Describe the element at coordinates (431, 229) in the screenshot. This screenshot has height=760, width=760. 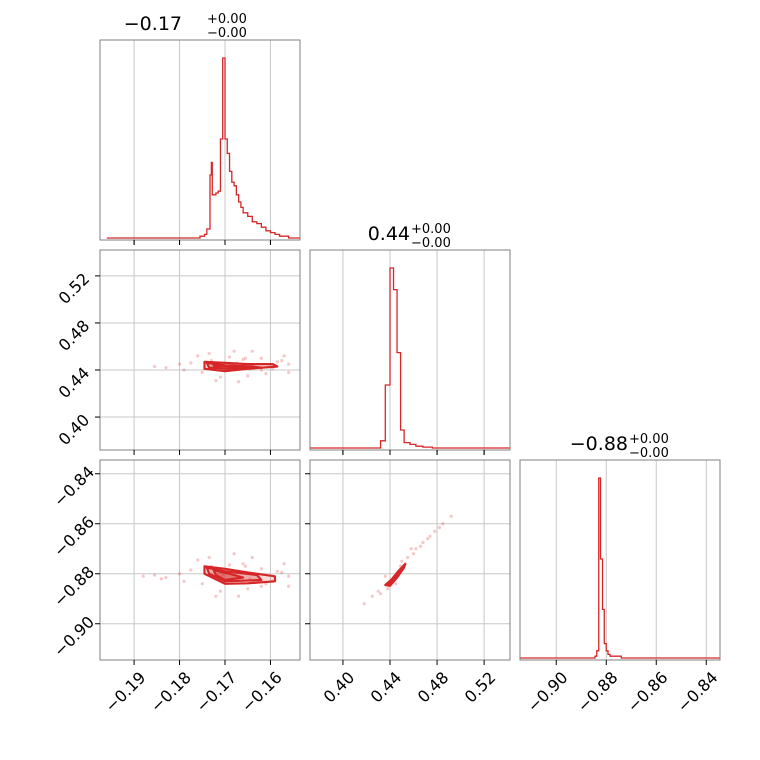
I see `title-param-2-plus: +0.00` at that location.